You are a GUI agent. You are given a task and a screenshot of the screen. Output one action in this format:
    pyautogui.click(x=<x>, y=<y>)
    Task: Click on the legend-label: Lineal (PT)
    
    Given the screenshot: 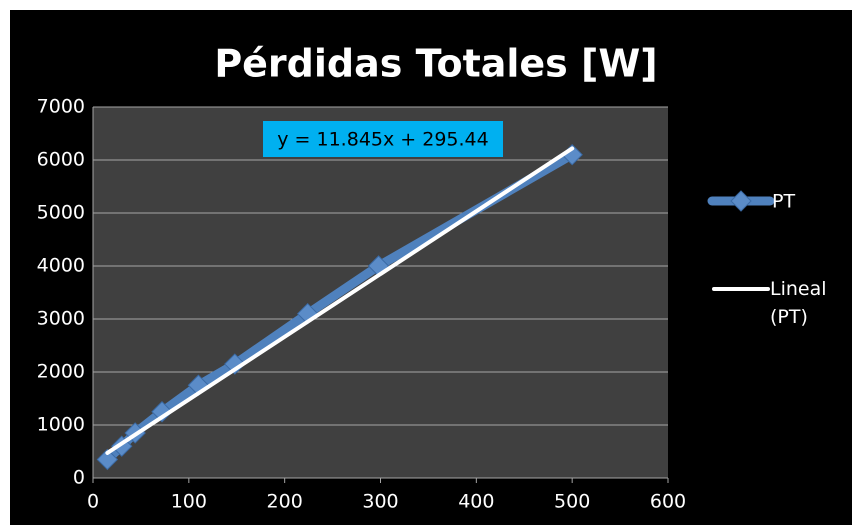 What is the action you would take?
    pyautogui.click(x=798, y=303)
    